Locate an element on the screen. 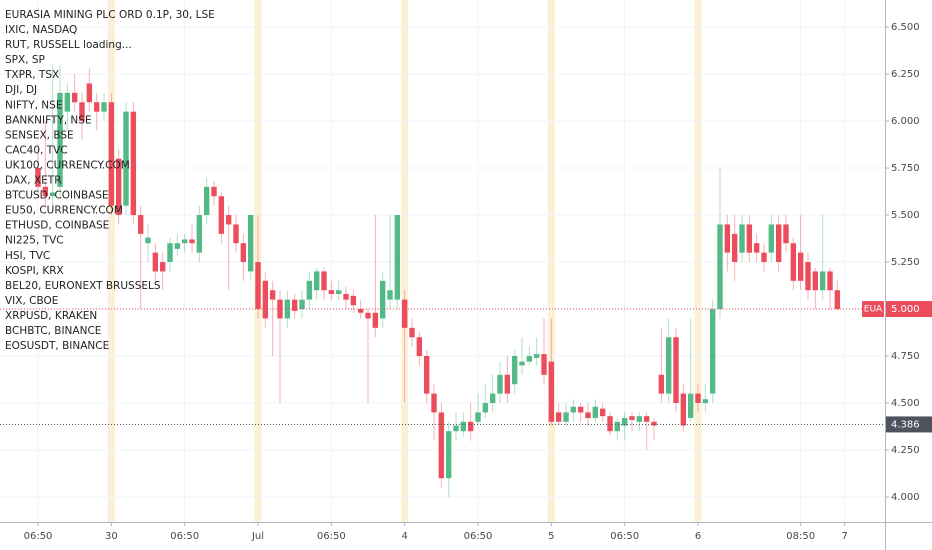  y-tick-label: 6.250 is located at coordinates (905, 74).